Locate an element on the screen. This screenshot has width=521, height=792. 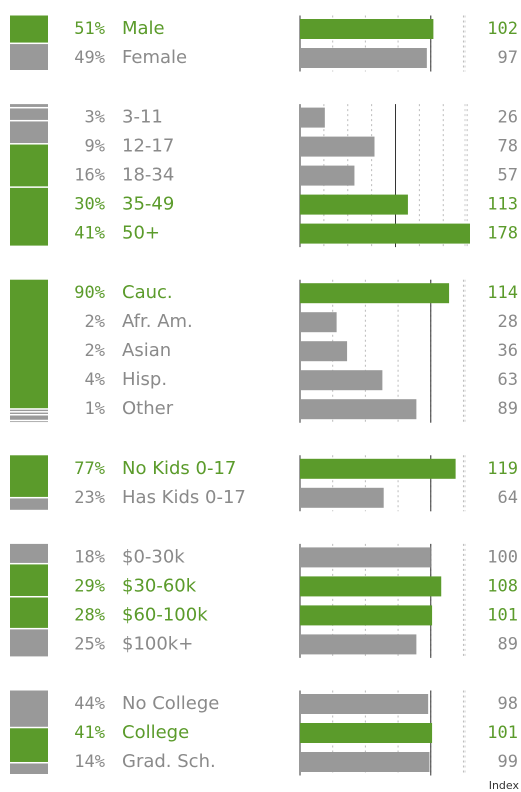
row-label: College is located at coordinates (155, 732).